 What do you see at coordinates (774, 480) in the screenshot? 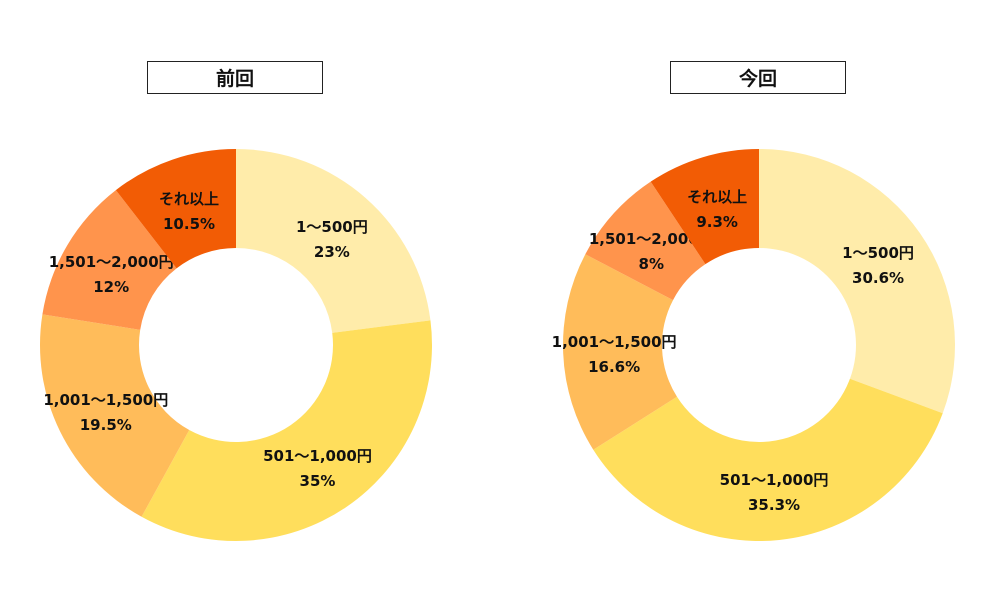
I see `slice-category-label-1-1: 501～1,000円` at bounding box center [774, 480].